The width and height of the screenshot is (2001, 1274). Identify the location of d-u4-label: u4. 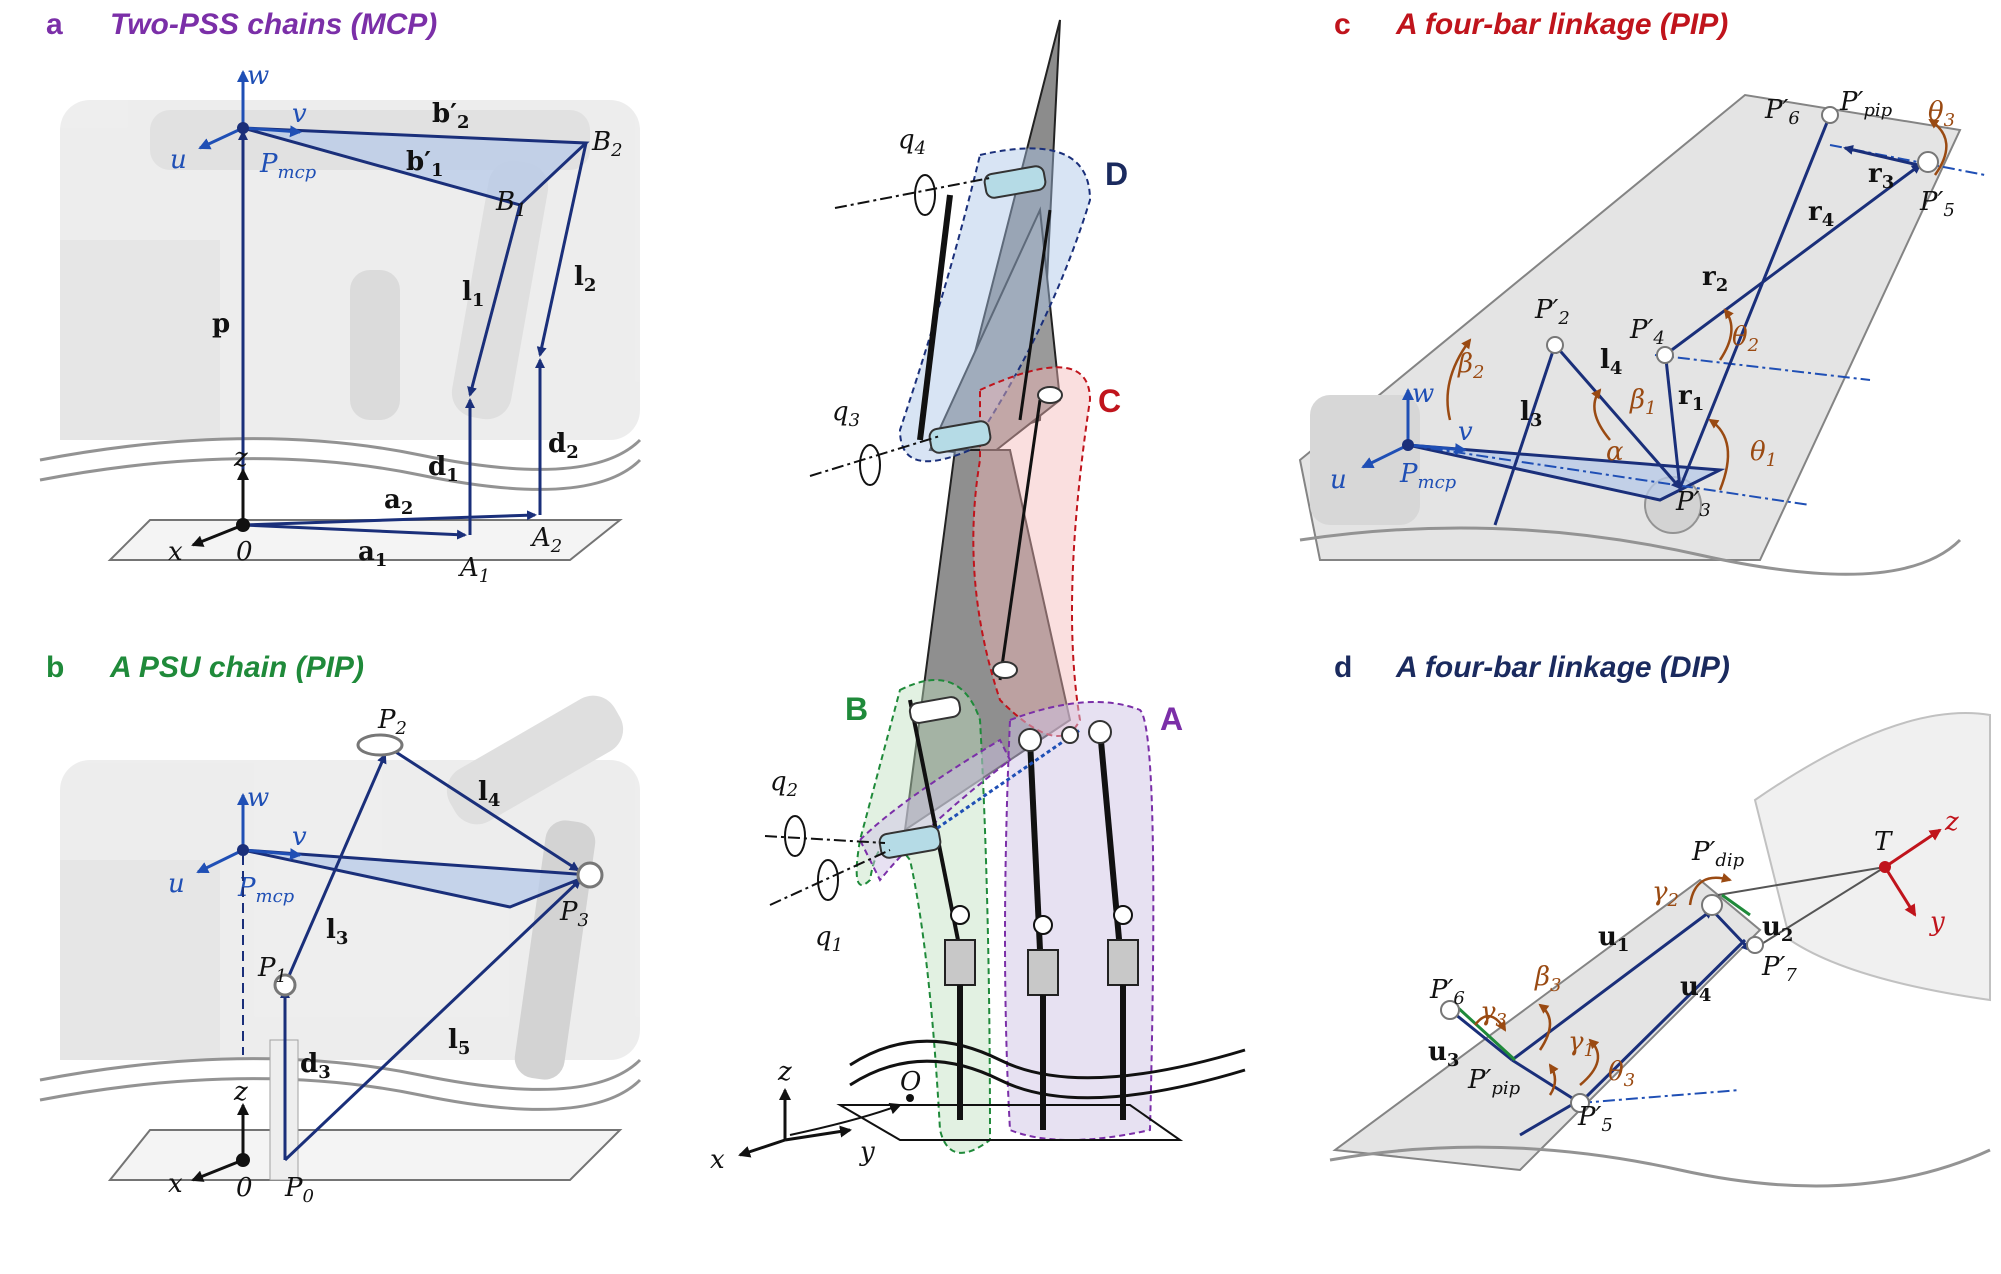
(1695, 989).